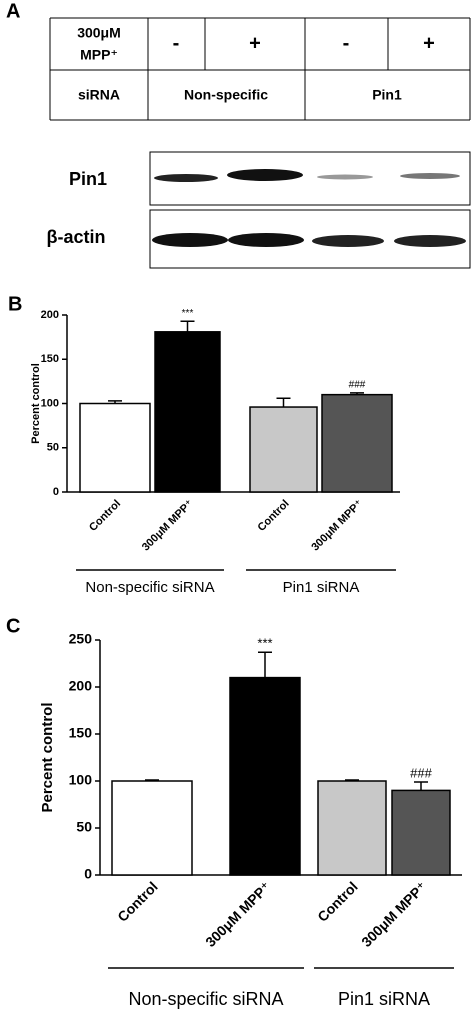 This screenshot has width=474, height=1018. I want to click on blot-actin, so click(310, 239).